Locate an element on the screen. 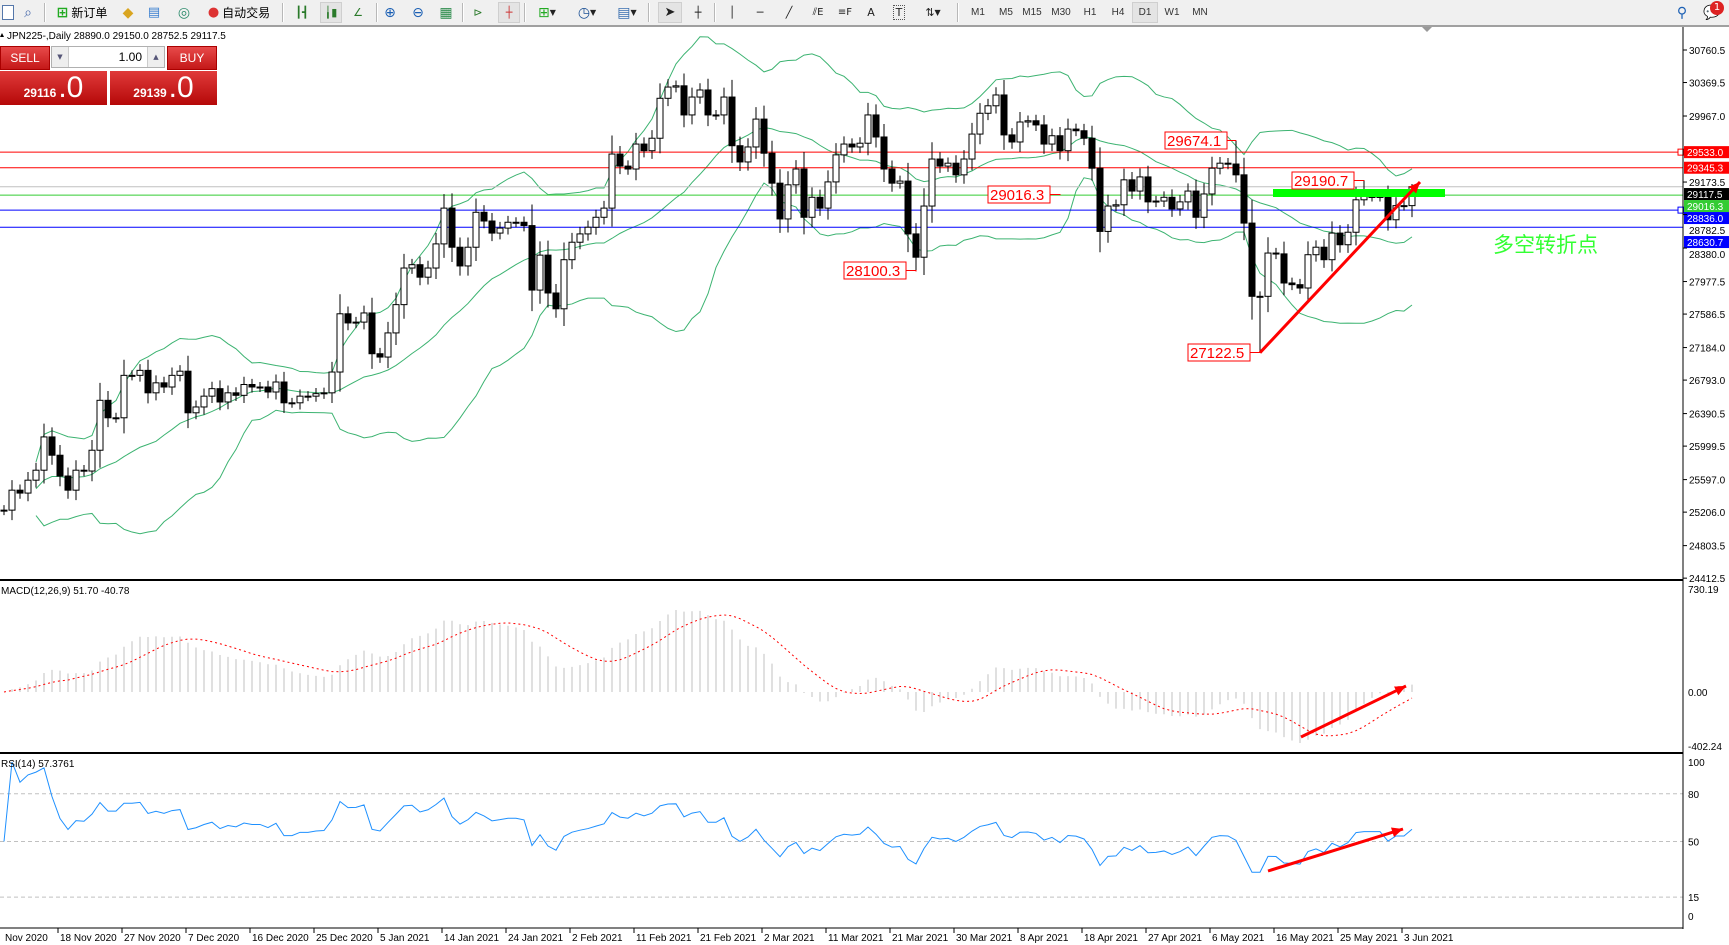  collapse-triangle-icon is located at coordinates (2, 35).